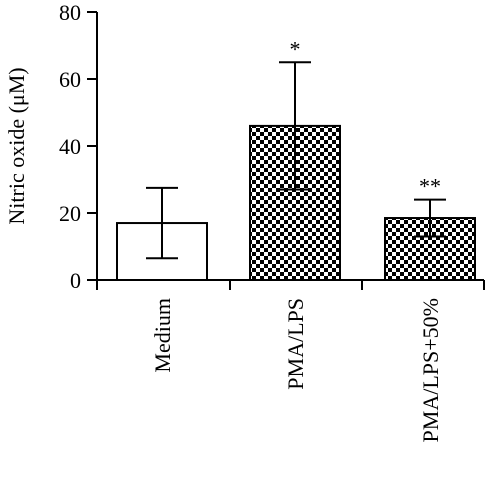  Describe the element at coordinates (16, 145) in the screenshot. I see `y-axis-label: Nitric oxide (μM)` at that location.